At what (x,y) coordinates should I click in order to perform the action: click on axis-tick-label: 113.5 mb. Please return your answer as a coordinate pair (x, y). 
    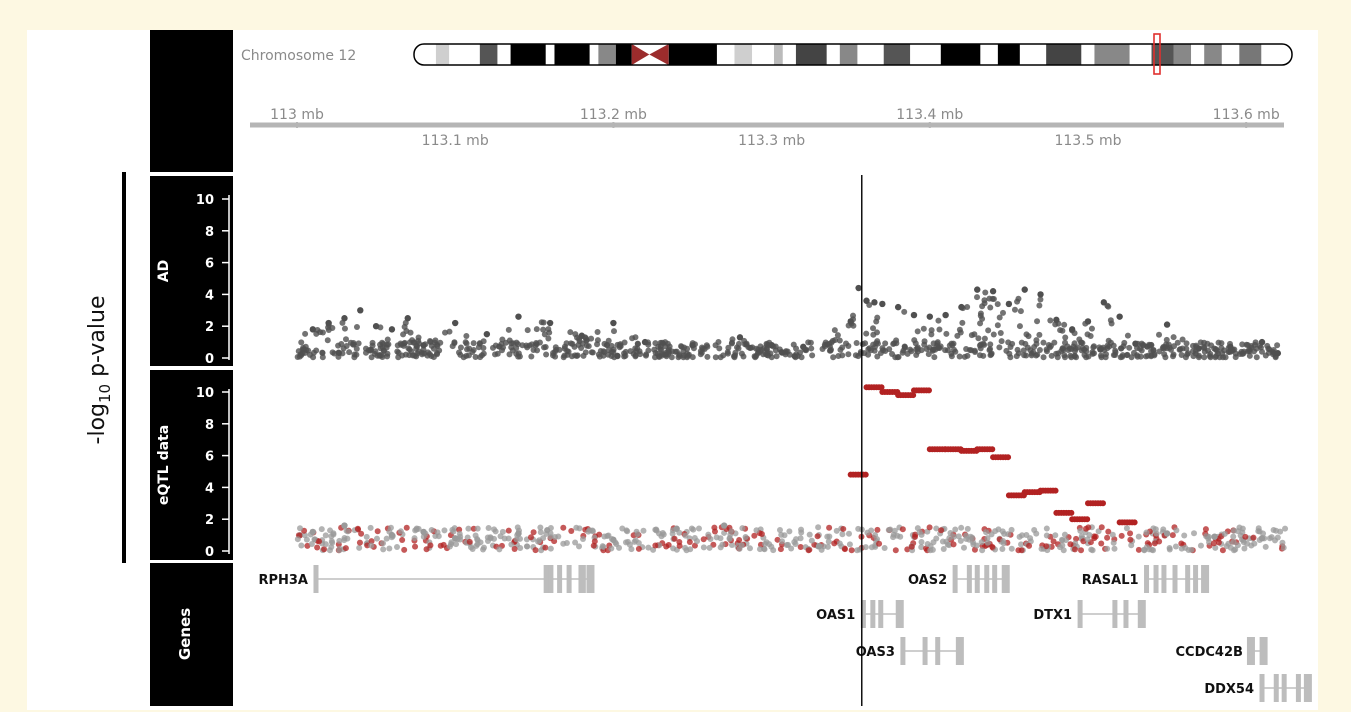
    Looking at the image, I should click on (1087, 141).